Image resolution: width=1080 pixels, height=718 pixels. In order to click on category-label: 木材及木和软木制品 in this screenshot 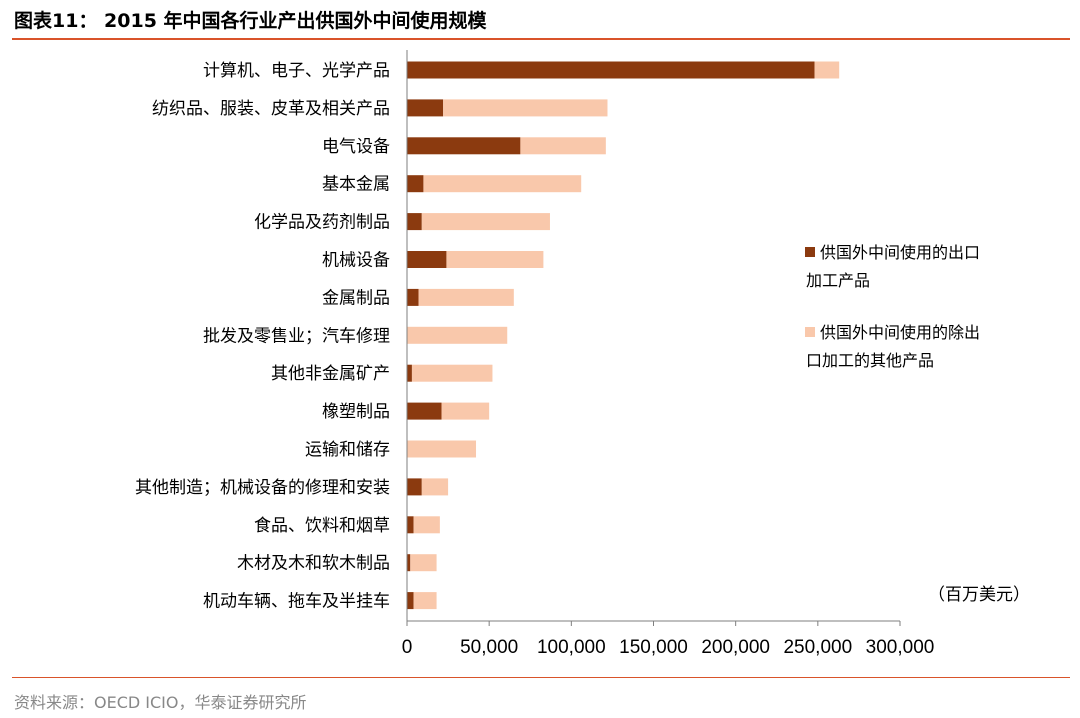, I will do `click(313, 564)`.